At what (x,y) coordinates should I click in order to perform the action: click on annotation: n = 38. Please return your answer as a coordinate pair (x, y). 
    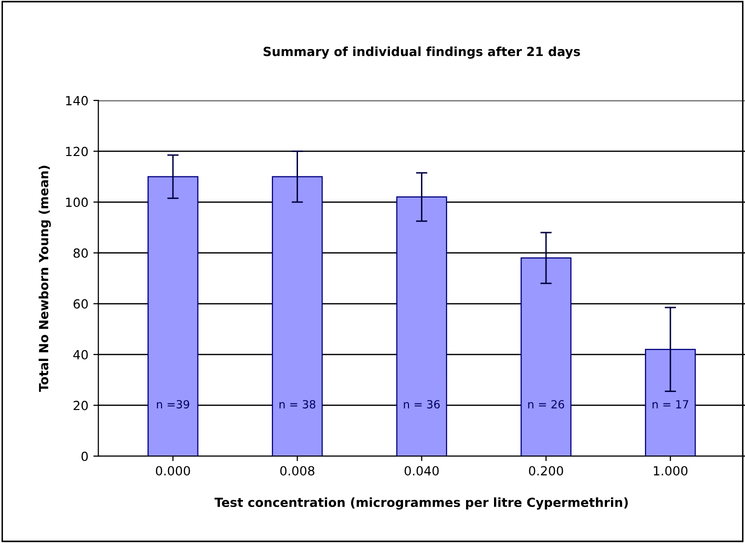
    Looking at the image, I should click on (298, 404).